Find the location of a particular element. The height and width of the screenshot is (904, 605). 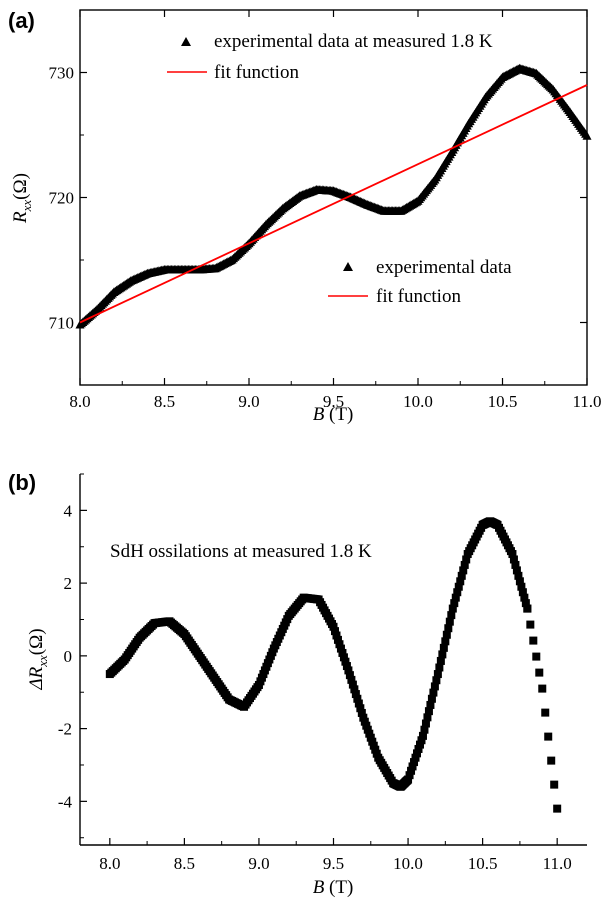

x-tick-label: 11.0 is located at coordinates (586, 401).